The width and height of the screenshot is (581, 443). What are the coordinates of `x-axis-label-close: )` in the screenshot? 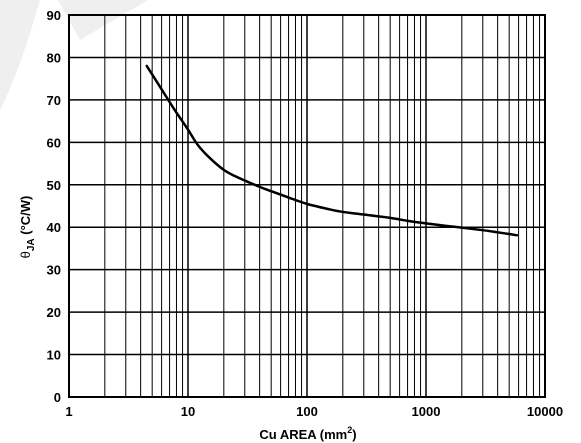 It's located at (354, 434).